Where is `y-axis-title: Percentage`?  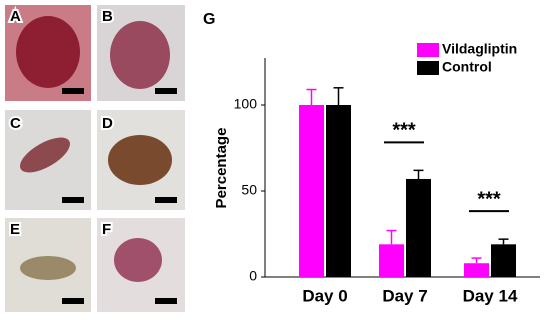 y-axis-title: Percentage is located at coordinates (221, 168).